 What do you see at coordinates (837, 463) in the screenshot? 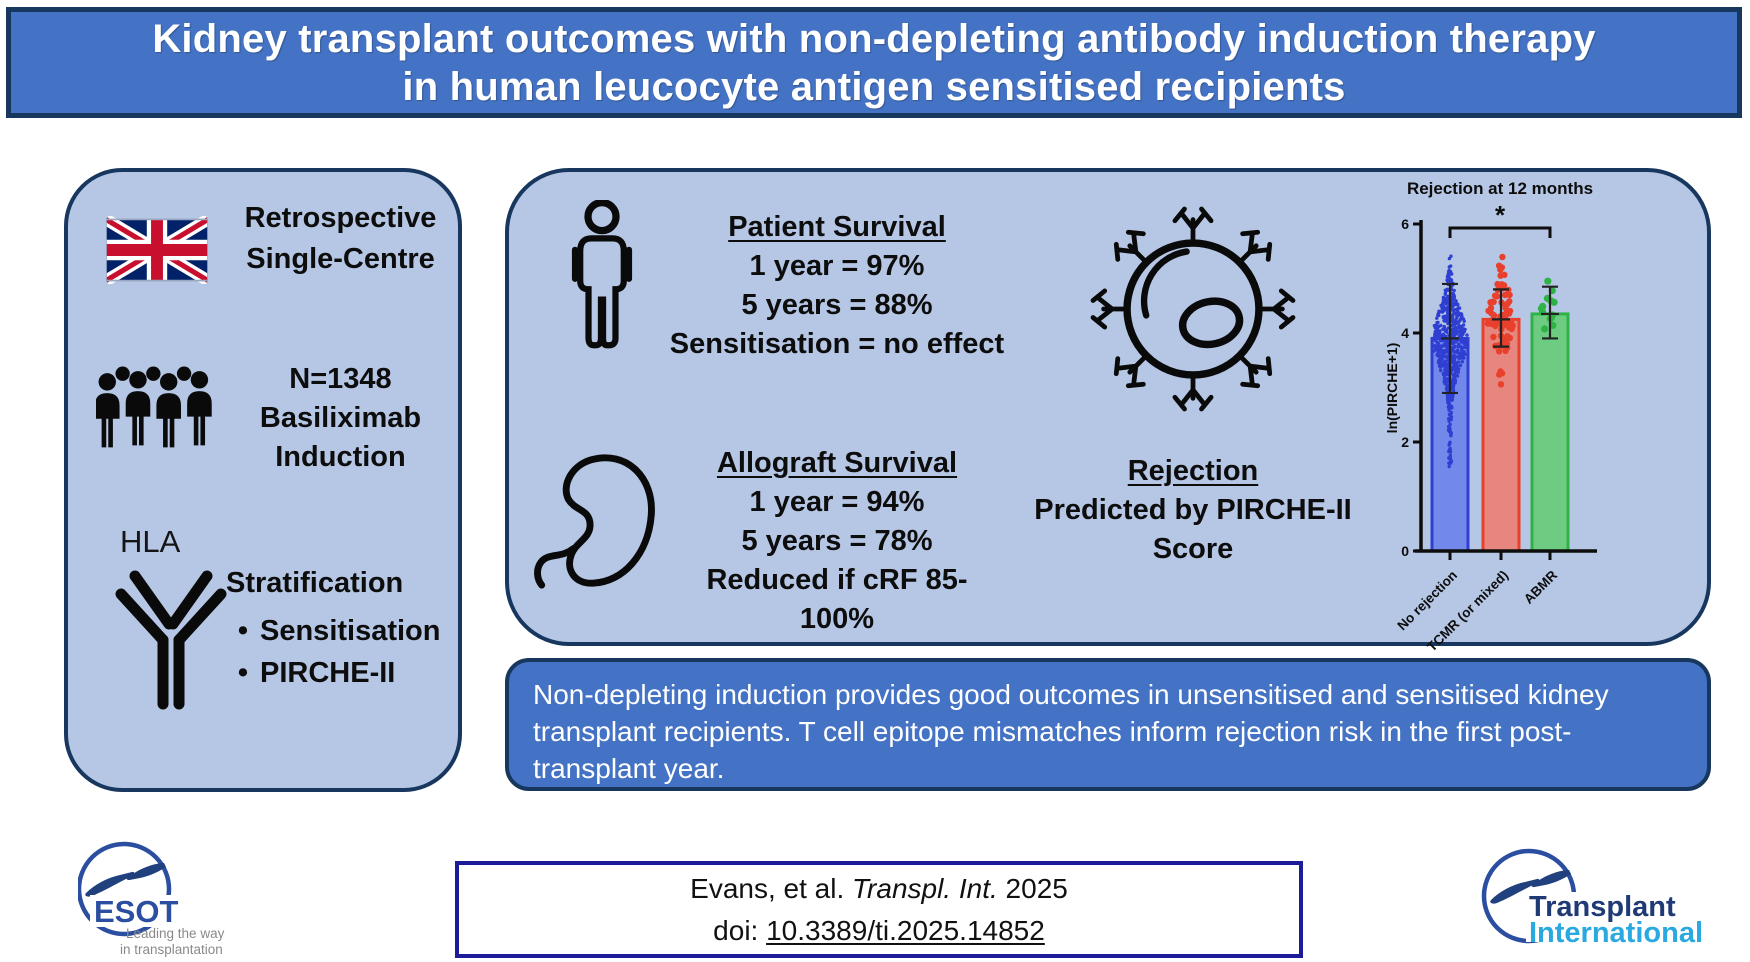
I see `allograft-survival-heading: Allograft Survival` at bounding box center [837, 463].